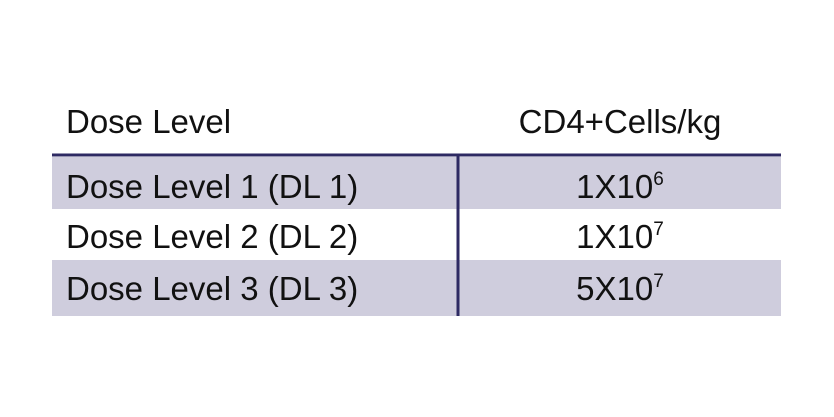 The width and height of the screenshot is (834, 417). I want to click on dose-level-cell: Dose Level 3 (DL 3), so click(212, 288).